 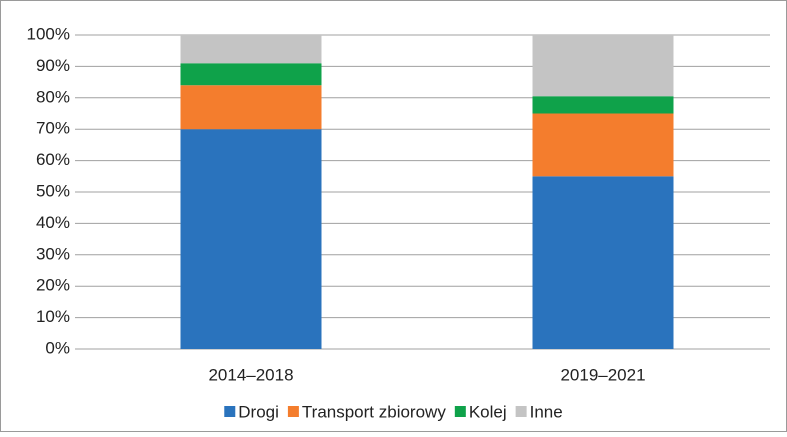 I want to click on y-tick-label: 30%, so click(x=53, y=253).